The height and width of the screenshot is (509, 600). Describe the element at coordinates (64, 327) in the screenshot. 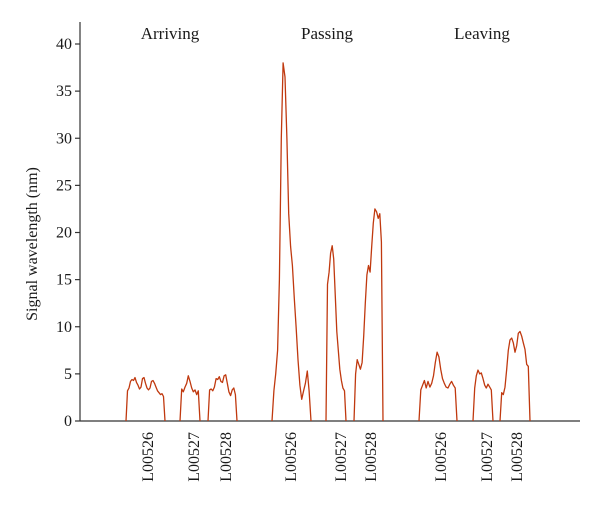

I see `y-tick-label: 10` at that location.